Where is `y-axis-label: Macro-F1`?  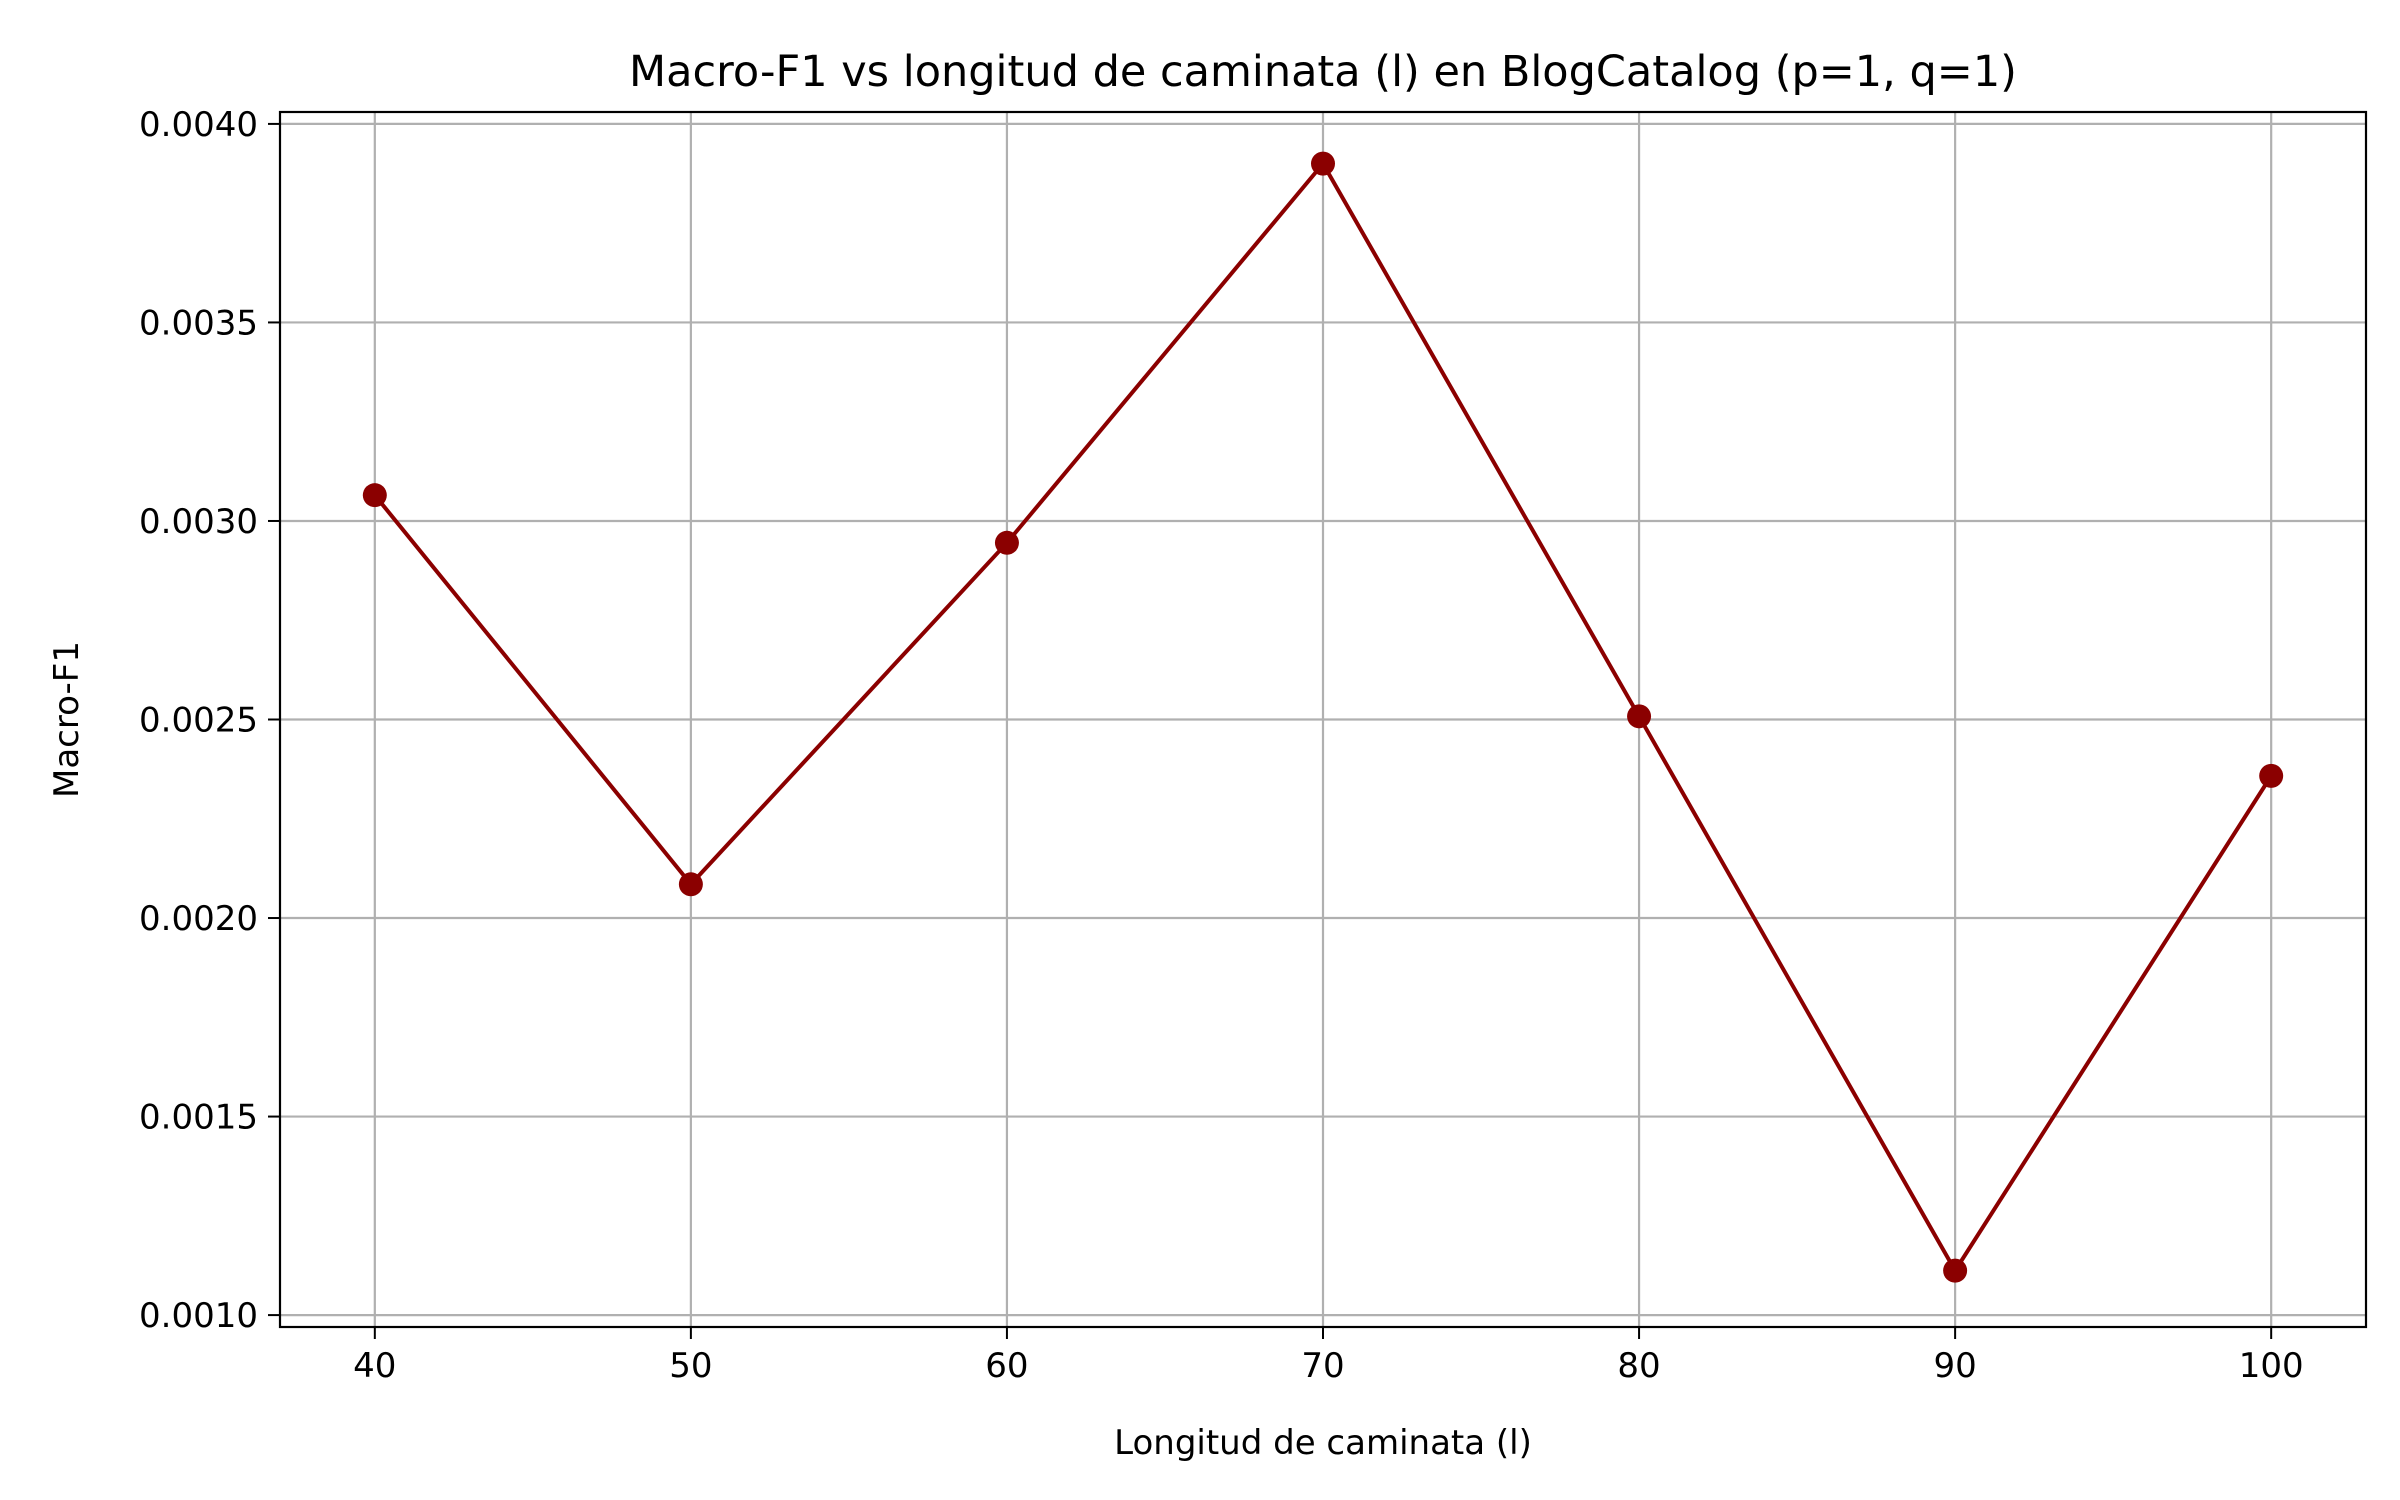 y-axis-label: Macro-F1 is located at coordinates (67, 719).